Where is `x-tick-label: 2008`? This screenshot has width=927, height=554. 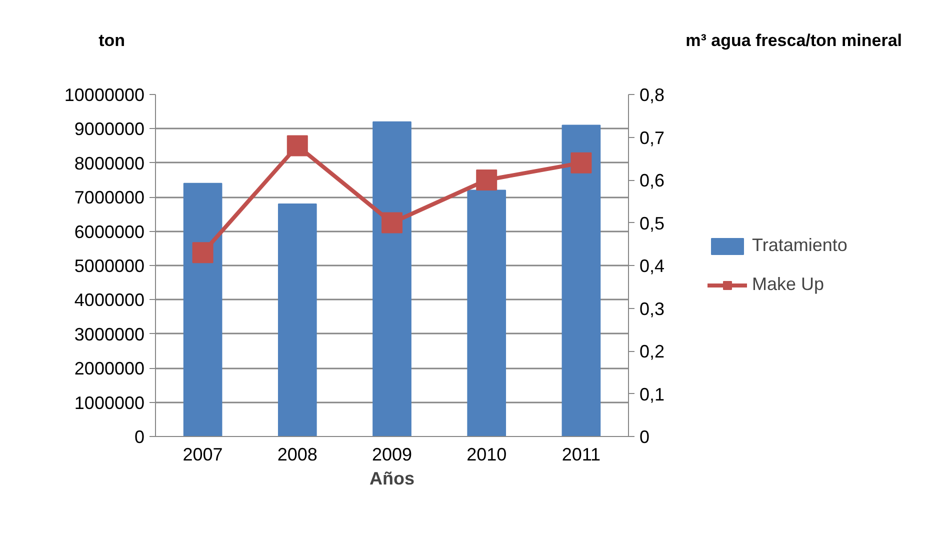
x-tick-label: 2008 is located at coordinates (297, 454).